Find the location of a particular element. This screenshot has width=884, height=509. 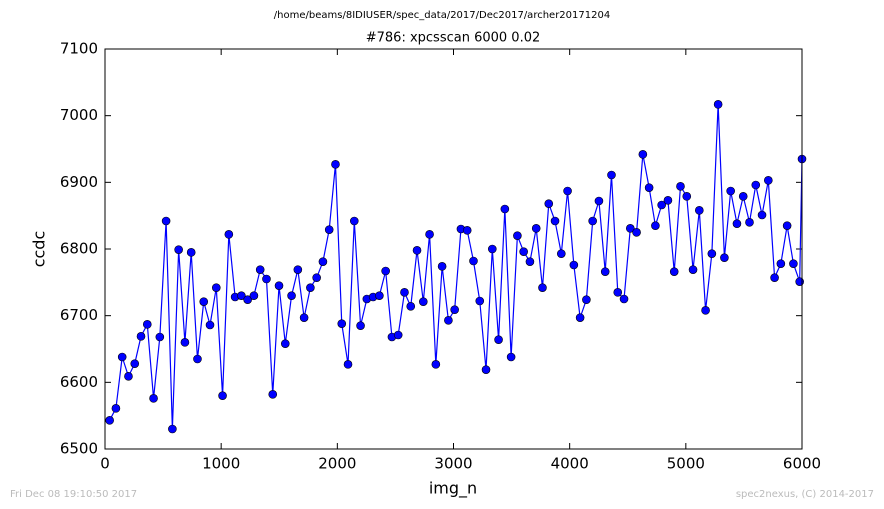

y-tick-label: 6700 is located at coordinates (79, 315).